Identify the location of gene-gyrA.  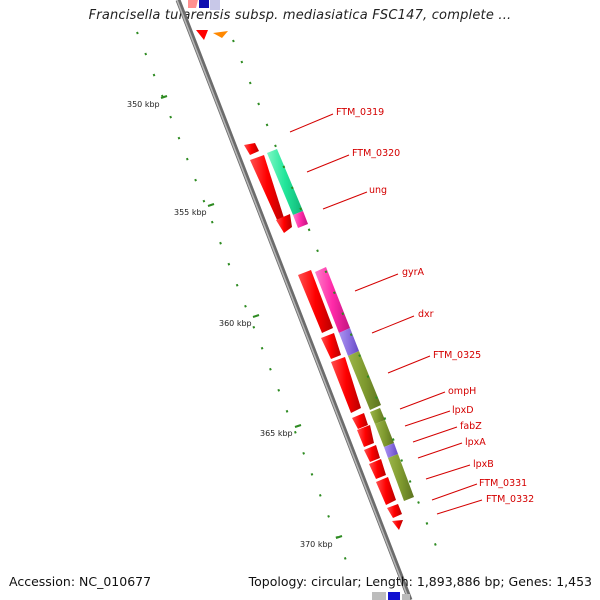
(315, 301).